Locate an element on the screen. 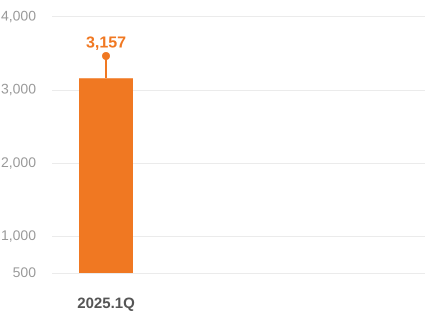 Image resolution: width=425 pixels, height=327 pixels. y-tick-label: 2,000 is located at coordinates (18, 162).